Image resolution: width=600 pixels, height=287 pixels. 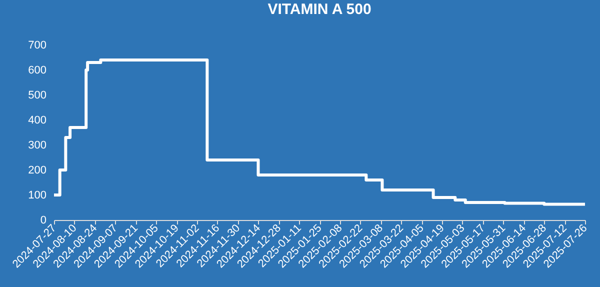 What do you see at coordinates (37, 96) in the screenshot?
I see `y-tick-label: 500` at bounding box center [37, 96].